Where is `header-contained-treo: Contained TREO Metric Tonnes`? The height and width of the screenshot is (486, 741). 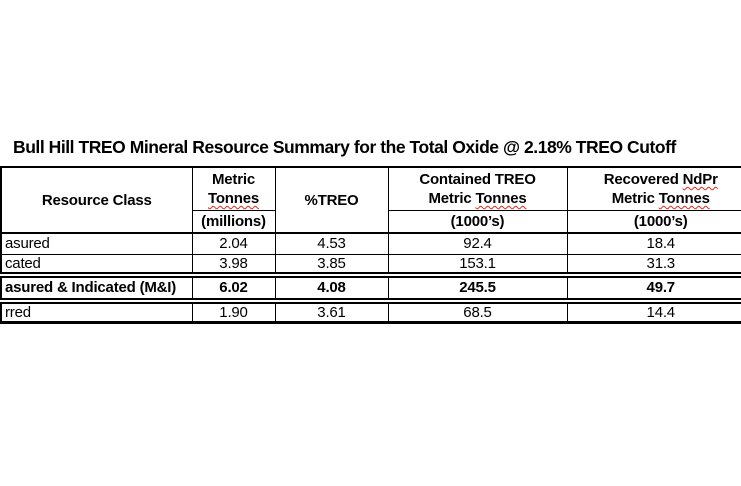
header-contained-treo: Contained TREO Metric Tonnes is located at coordinates (477, 188).